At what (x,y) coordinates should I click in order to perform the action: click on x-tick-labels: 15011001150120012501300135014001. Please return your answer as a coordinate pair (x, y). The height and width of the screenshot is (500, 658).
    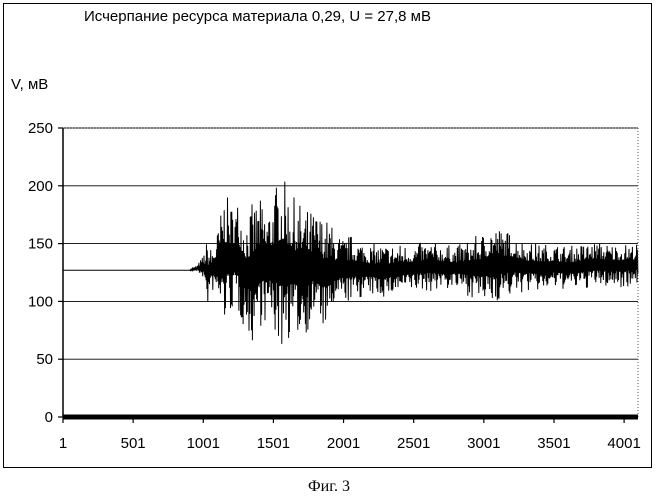
    Looking at the image, I should click on (350, 443).